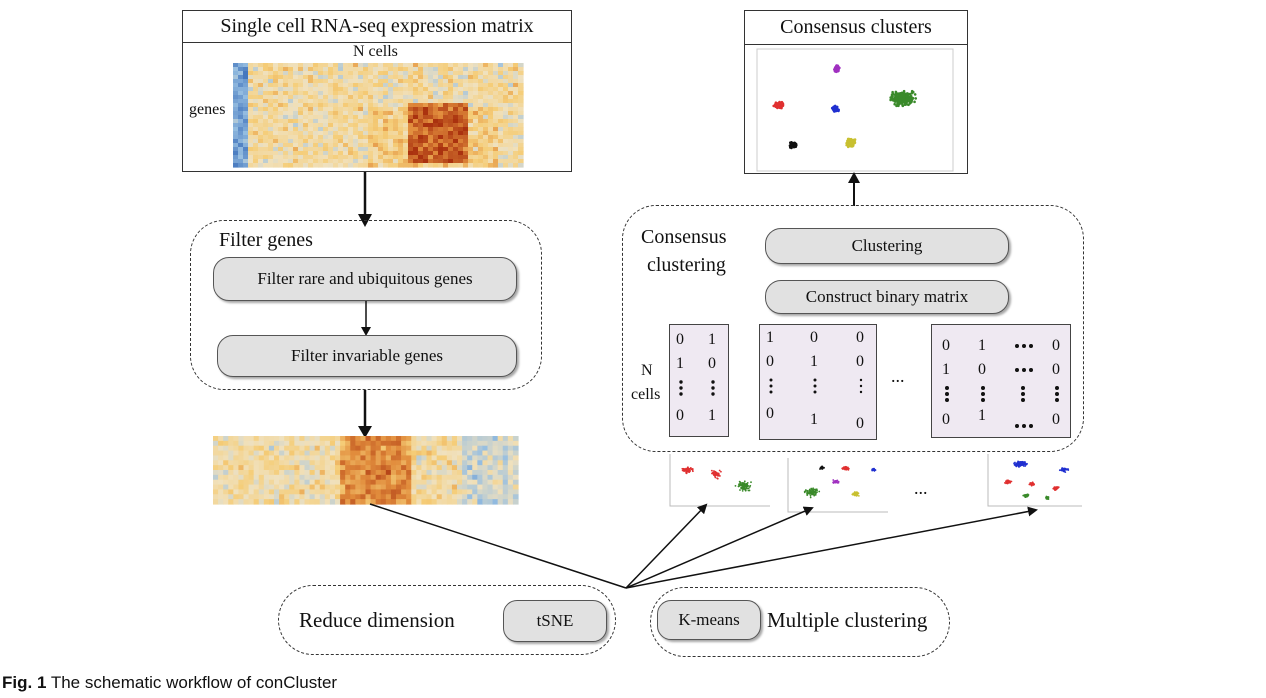  Describe the element at coordinates (365, 279) in the screenshot. I see `filter-rare-ubiquitous-step: Filter rare and ubiquitous genes` at that location.